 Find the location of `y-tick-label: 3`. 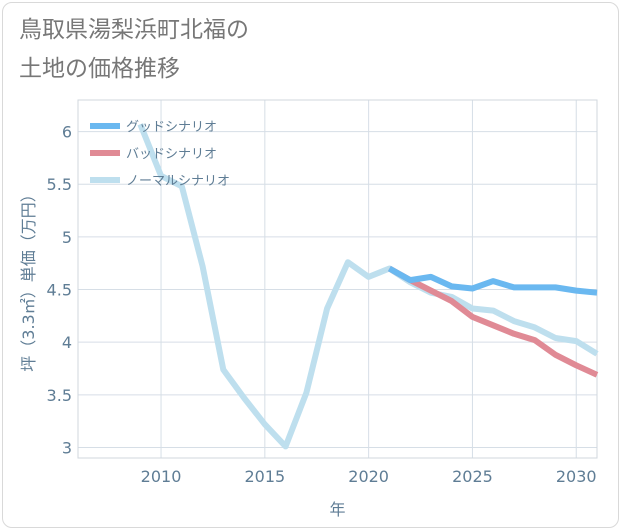

y-tick-label: 3 is located at coordinates (67, 447).